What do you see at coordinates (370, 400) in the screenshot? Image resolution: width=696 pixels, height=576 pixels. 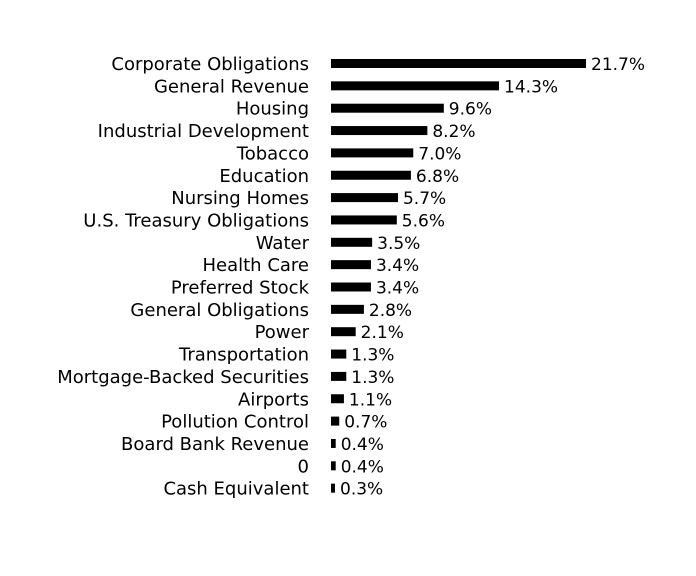 I see `value-label: 1.1%` at bounding box center [370, 400].